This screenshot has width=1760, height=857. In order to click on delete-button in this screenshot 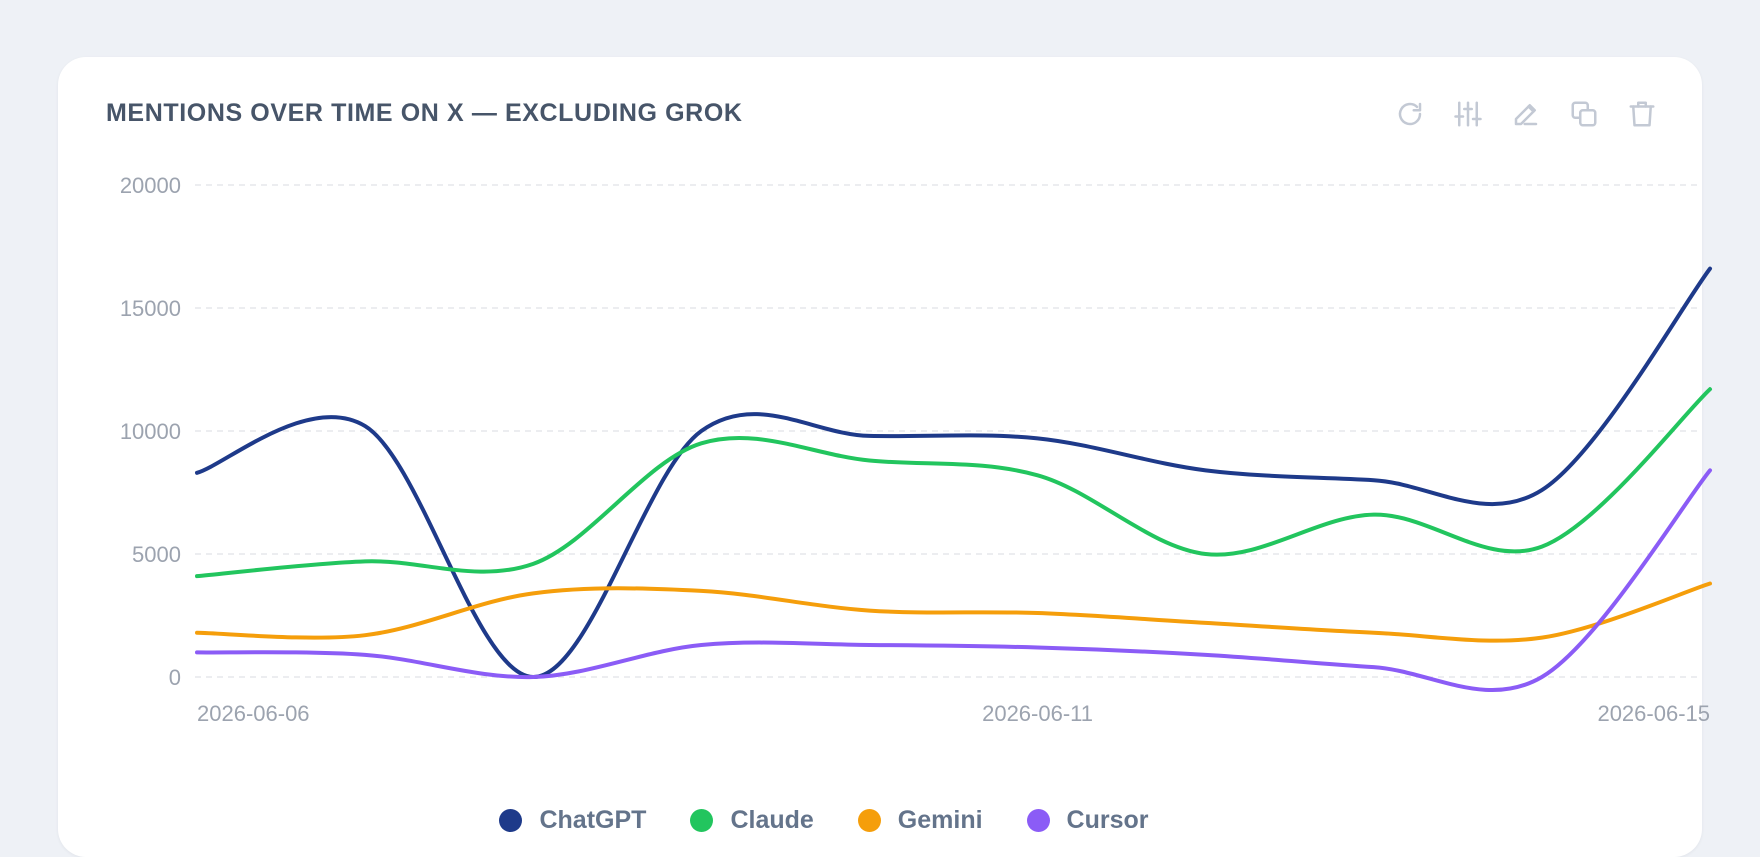, I will do `click(1642, 114)`.